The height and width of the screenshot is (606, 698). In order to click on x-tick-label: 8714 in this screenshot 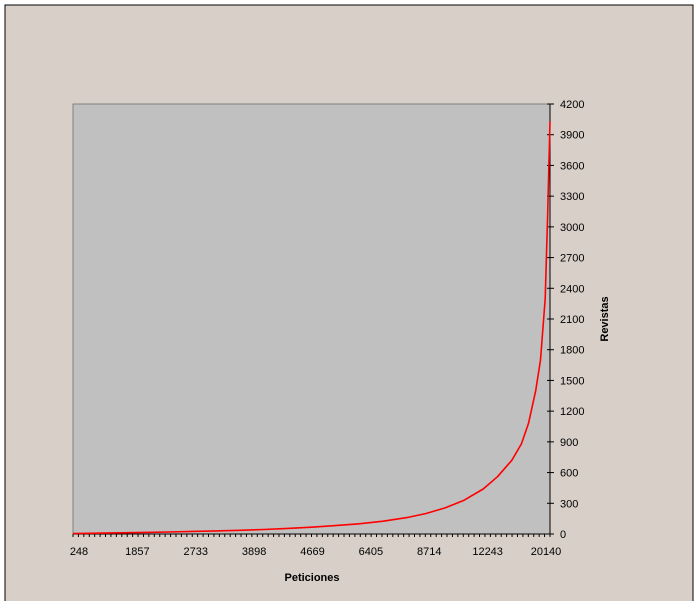, I will do `click(429, 552)`.